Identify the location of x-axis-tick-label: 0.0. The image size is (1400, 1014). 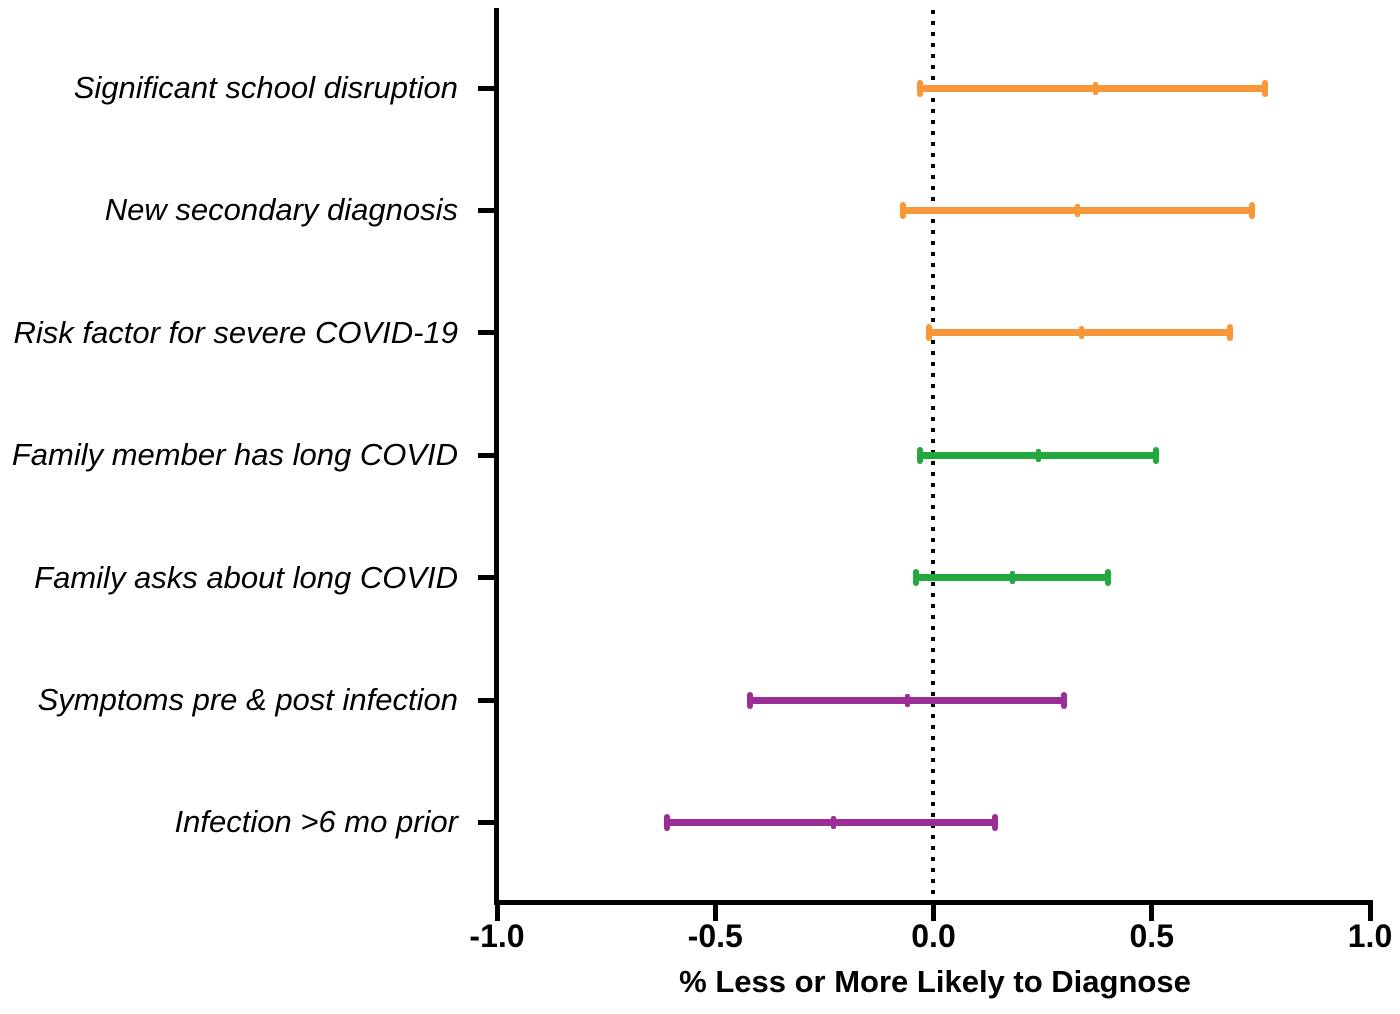
(933, 936).